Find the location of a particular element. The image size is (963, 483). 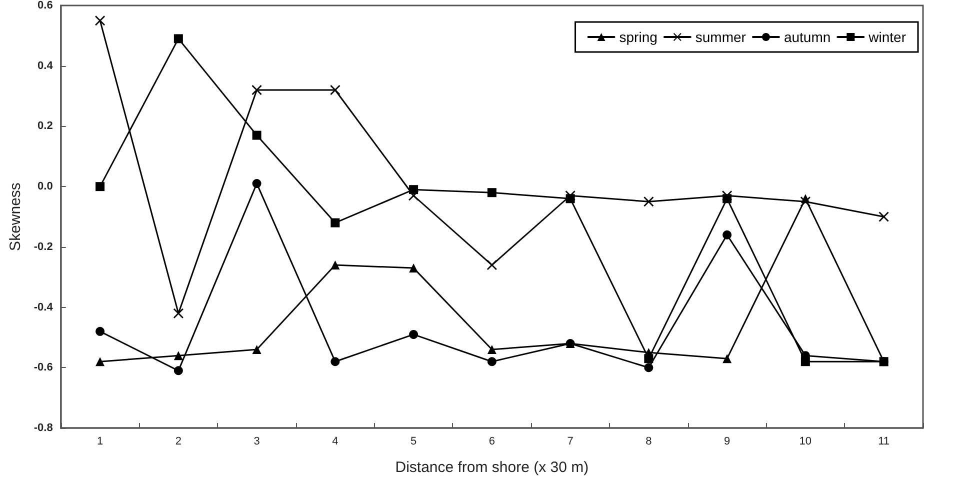

legend-label: spring is located at coordinates (638, 37).